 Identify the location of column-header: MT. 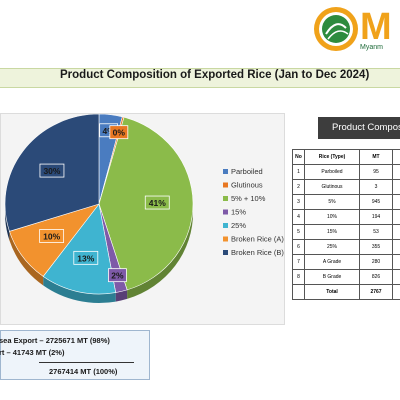
(376, 157).